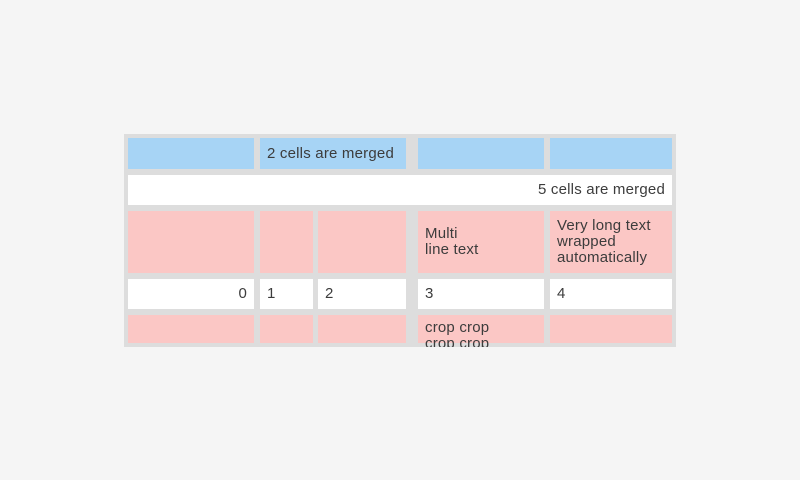 The image size is (800, 480). I want to click on table-cell-r5c3, so click(362, 329).